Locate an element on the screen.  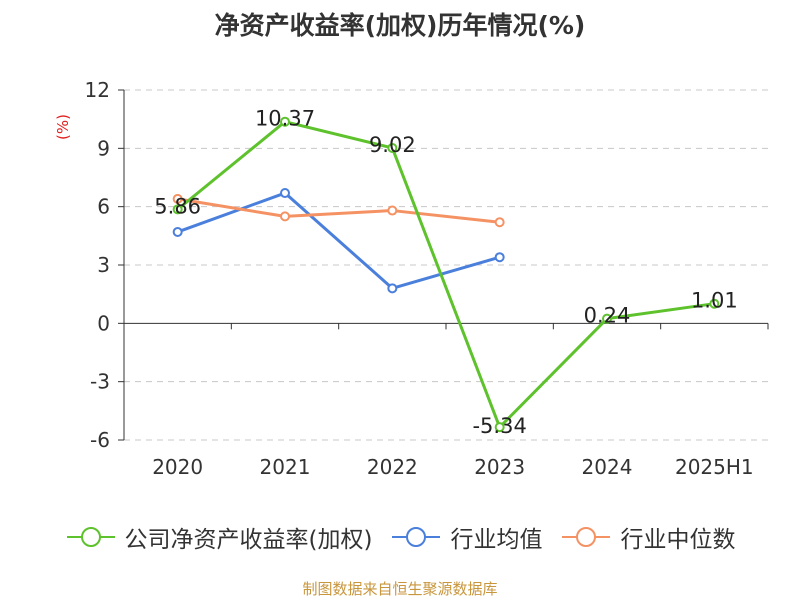
chart-legend: 公司净资产收益率(加权) 行业均值 行业中位数 is located at coordinates (400, 537).